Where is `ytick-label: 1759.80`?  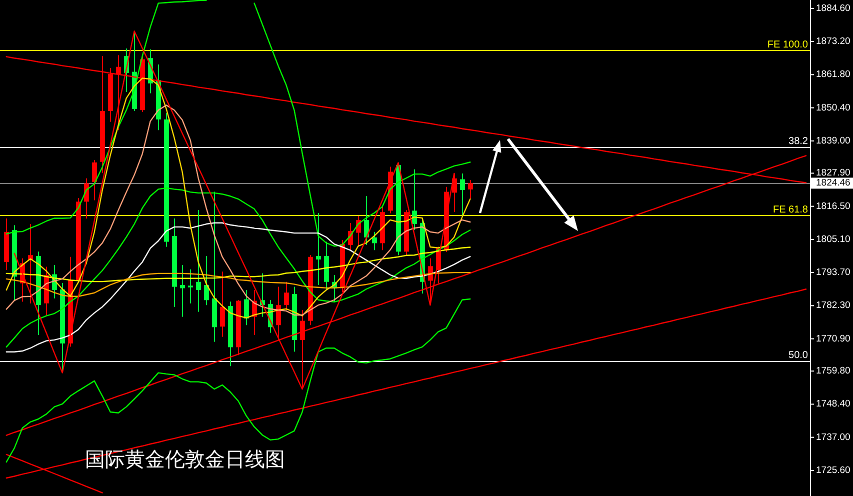 ytick-label: 1759.80 is located at coordinates (833, 371).